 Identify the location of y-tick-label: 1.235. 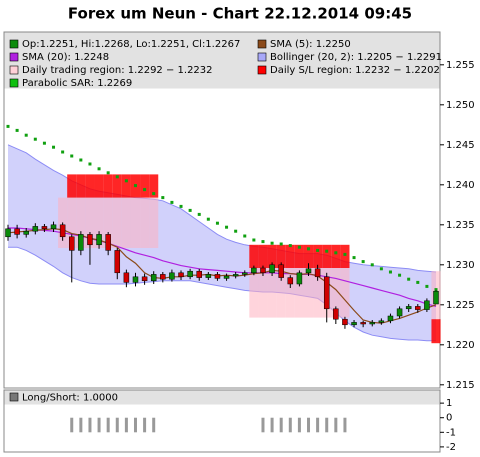
(460, 225).